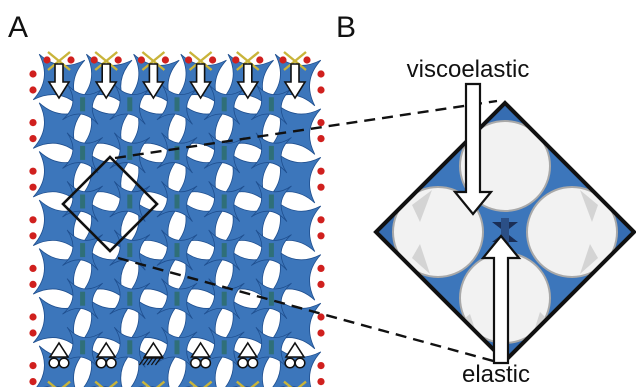 This screenshot has height=387, width=636. I want to click on elastic-arrow, so click(501, 299).